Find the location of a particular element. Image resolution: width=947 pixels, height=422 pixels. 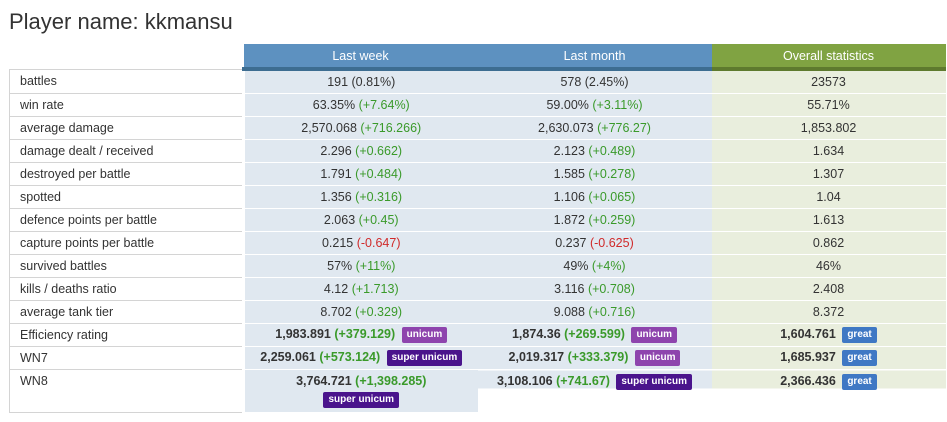

last-week-delta: (+1.713) is located at coordinates (375, 289).